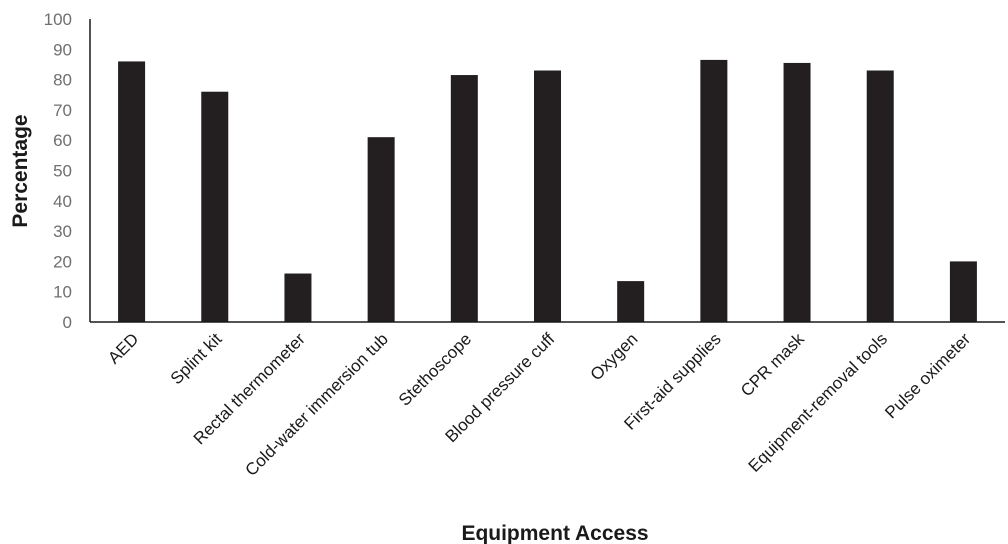 Image resolution: width=1008 pixels, height=544 pixels. What do you see at coordinates (62, 261) in the screenshot?
I see `y-tick-label: 20` at bounding box center [62, 261].